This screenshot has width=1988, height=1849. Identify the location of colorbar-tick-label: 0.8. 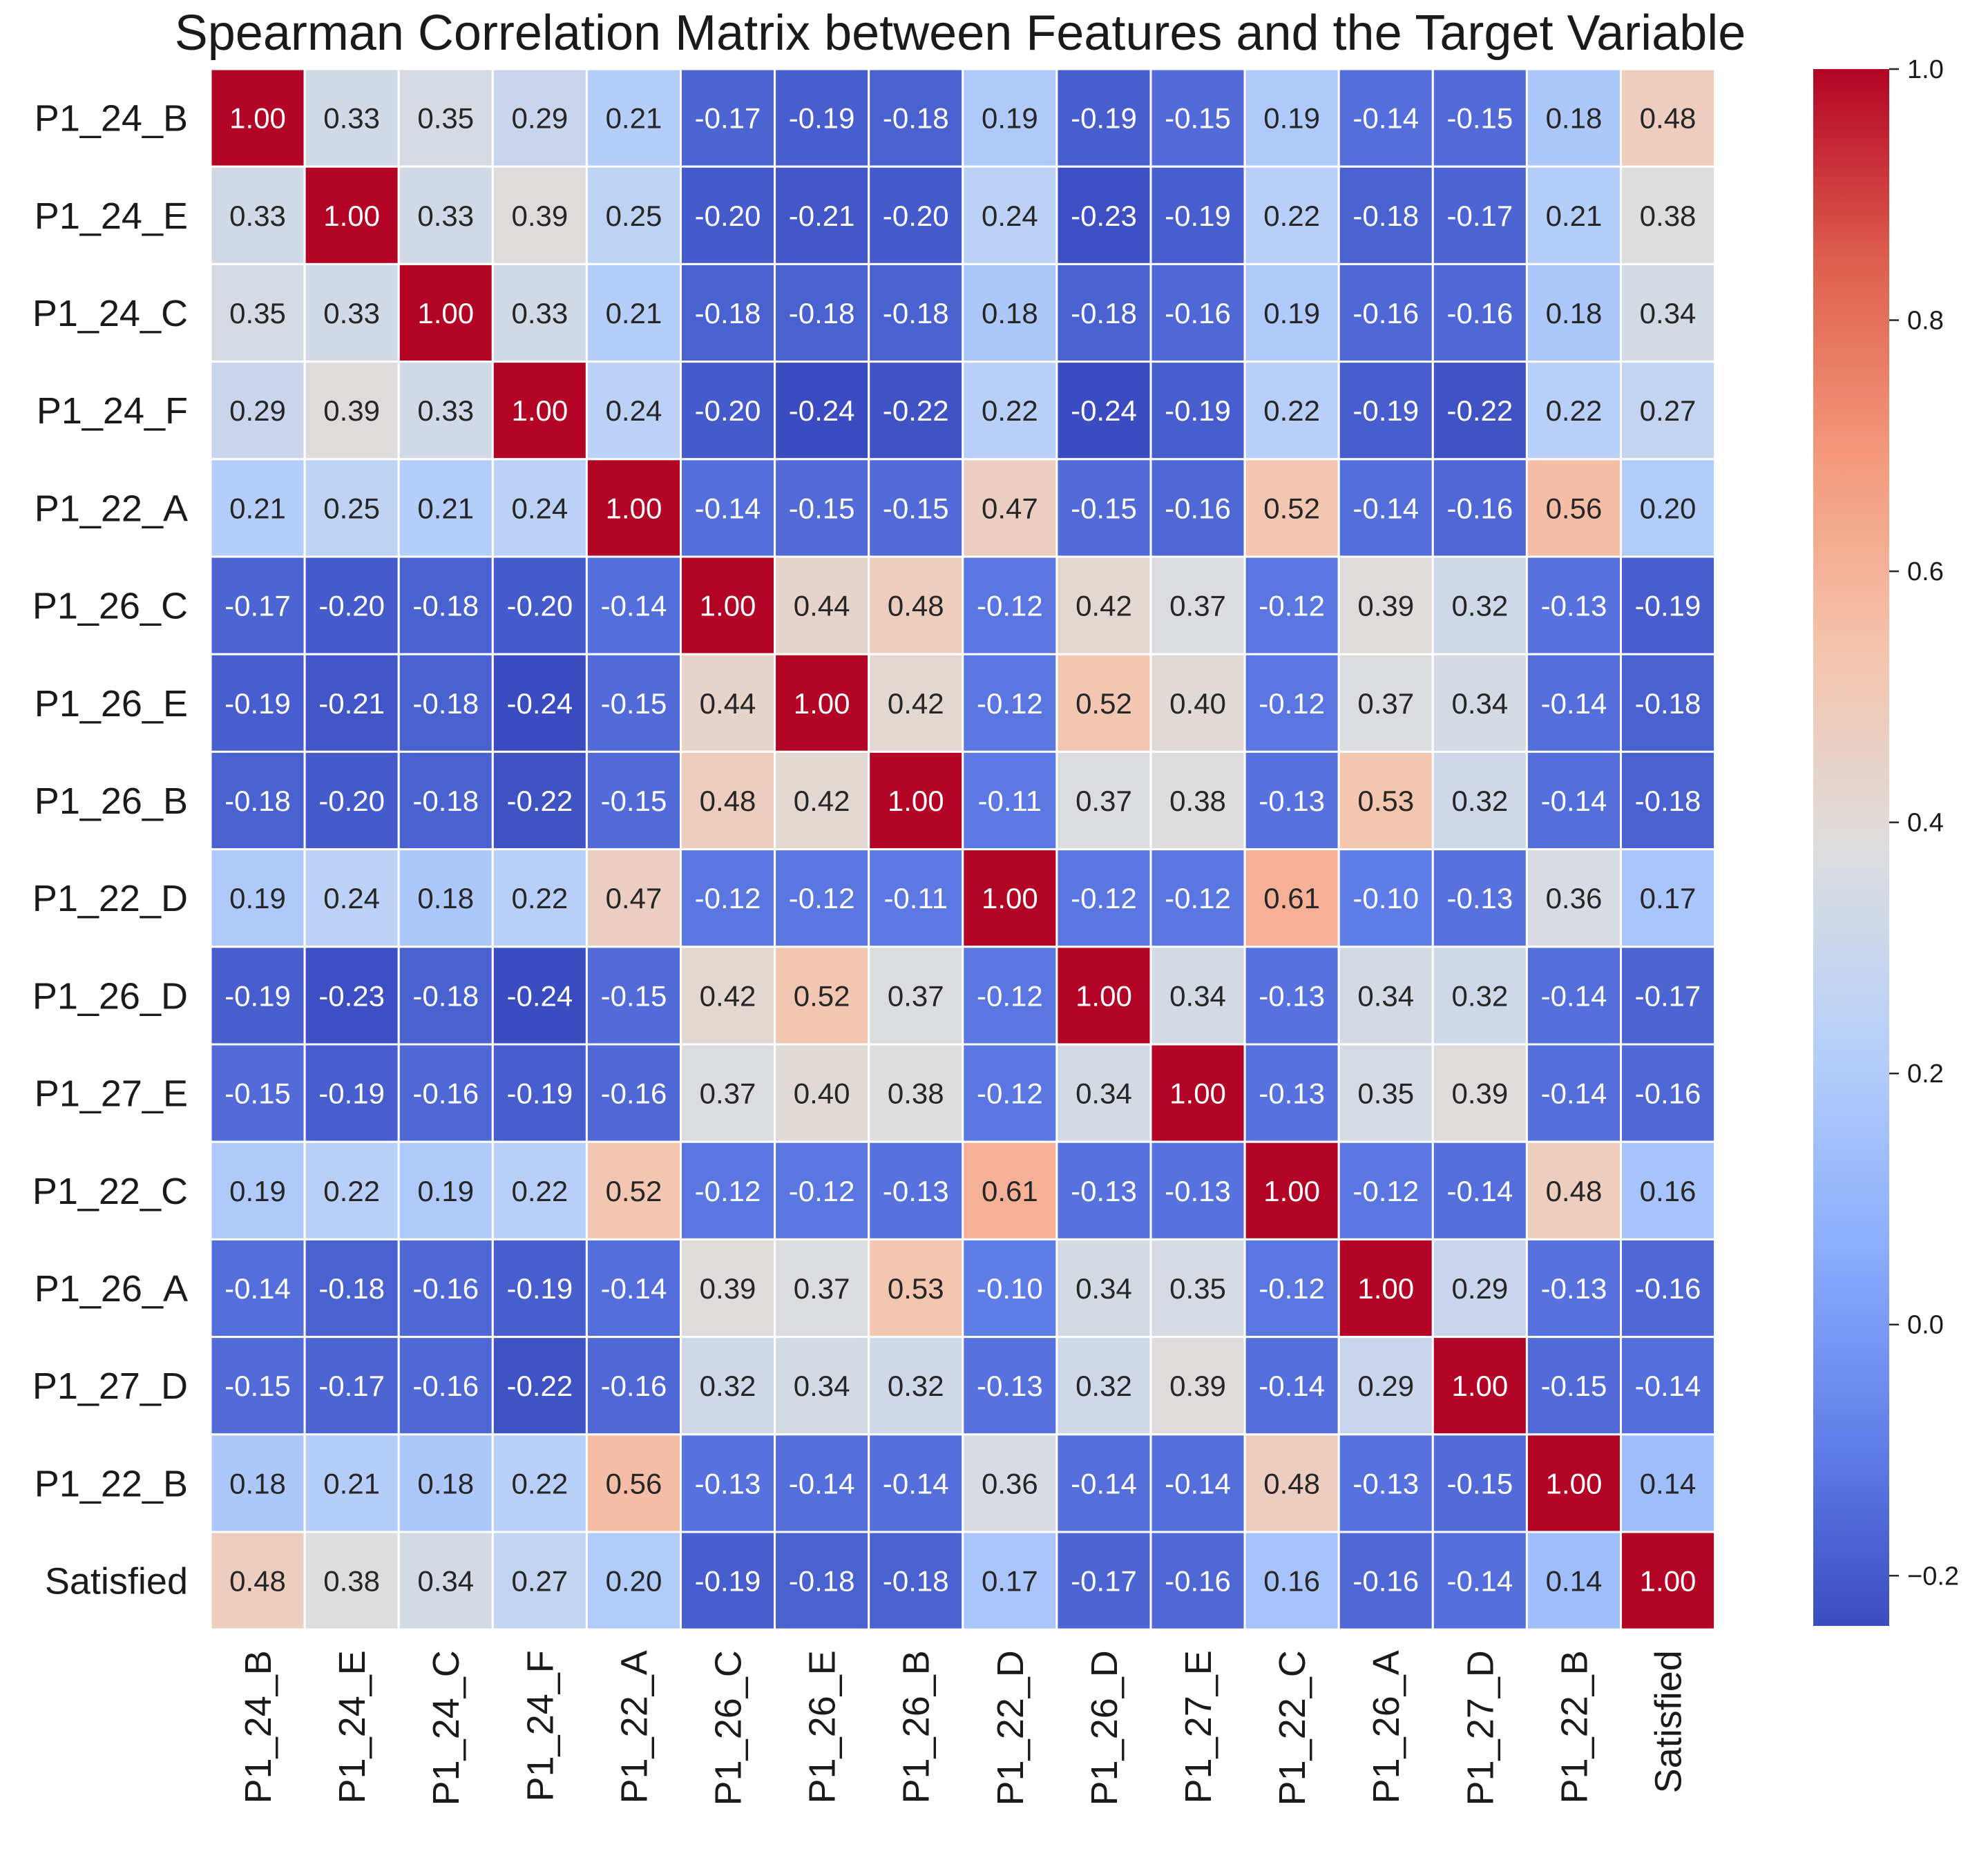
(1925, 321).